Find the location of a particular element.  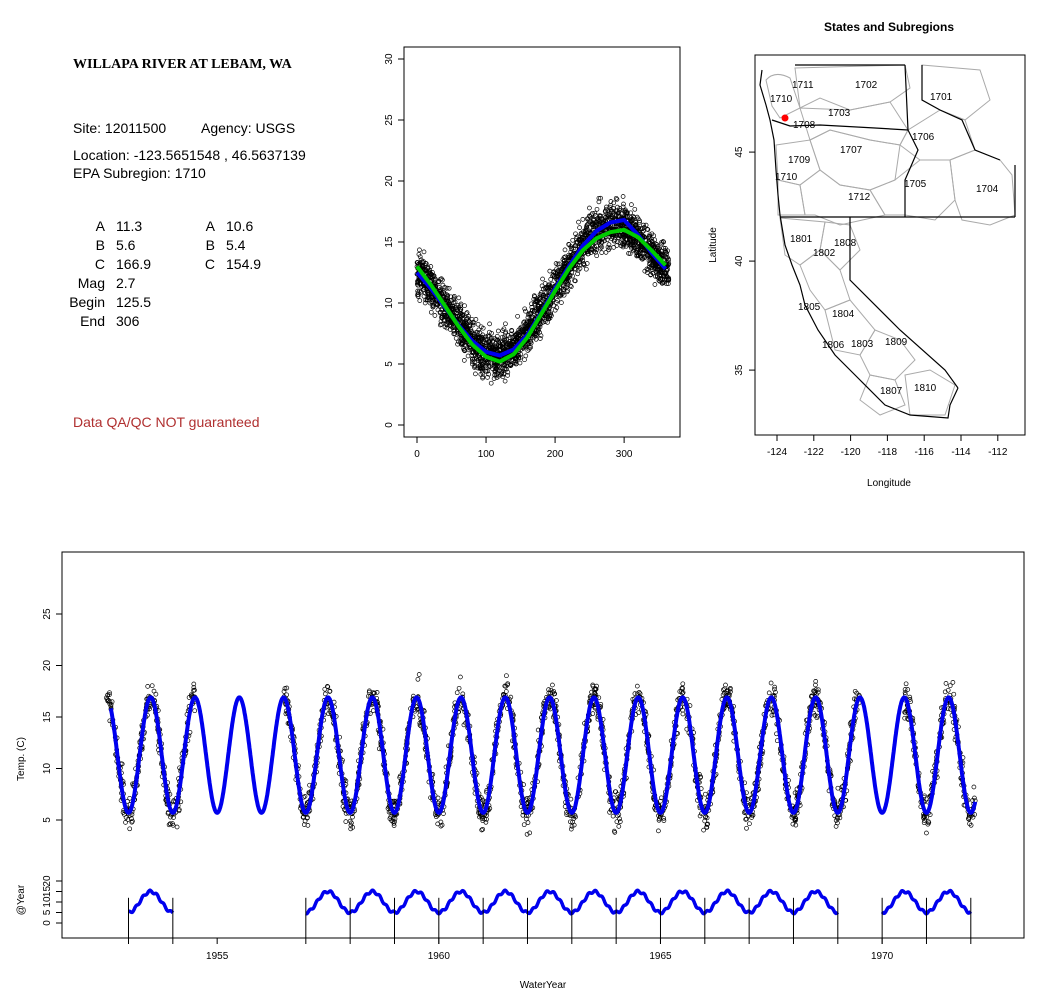

map-y-tick-label: 40 is located at coordinates (739, 261).